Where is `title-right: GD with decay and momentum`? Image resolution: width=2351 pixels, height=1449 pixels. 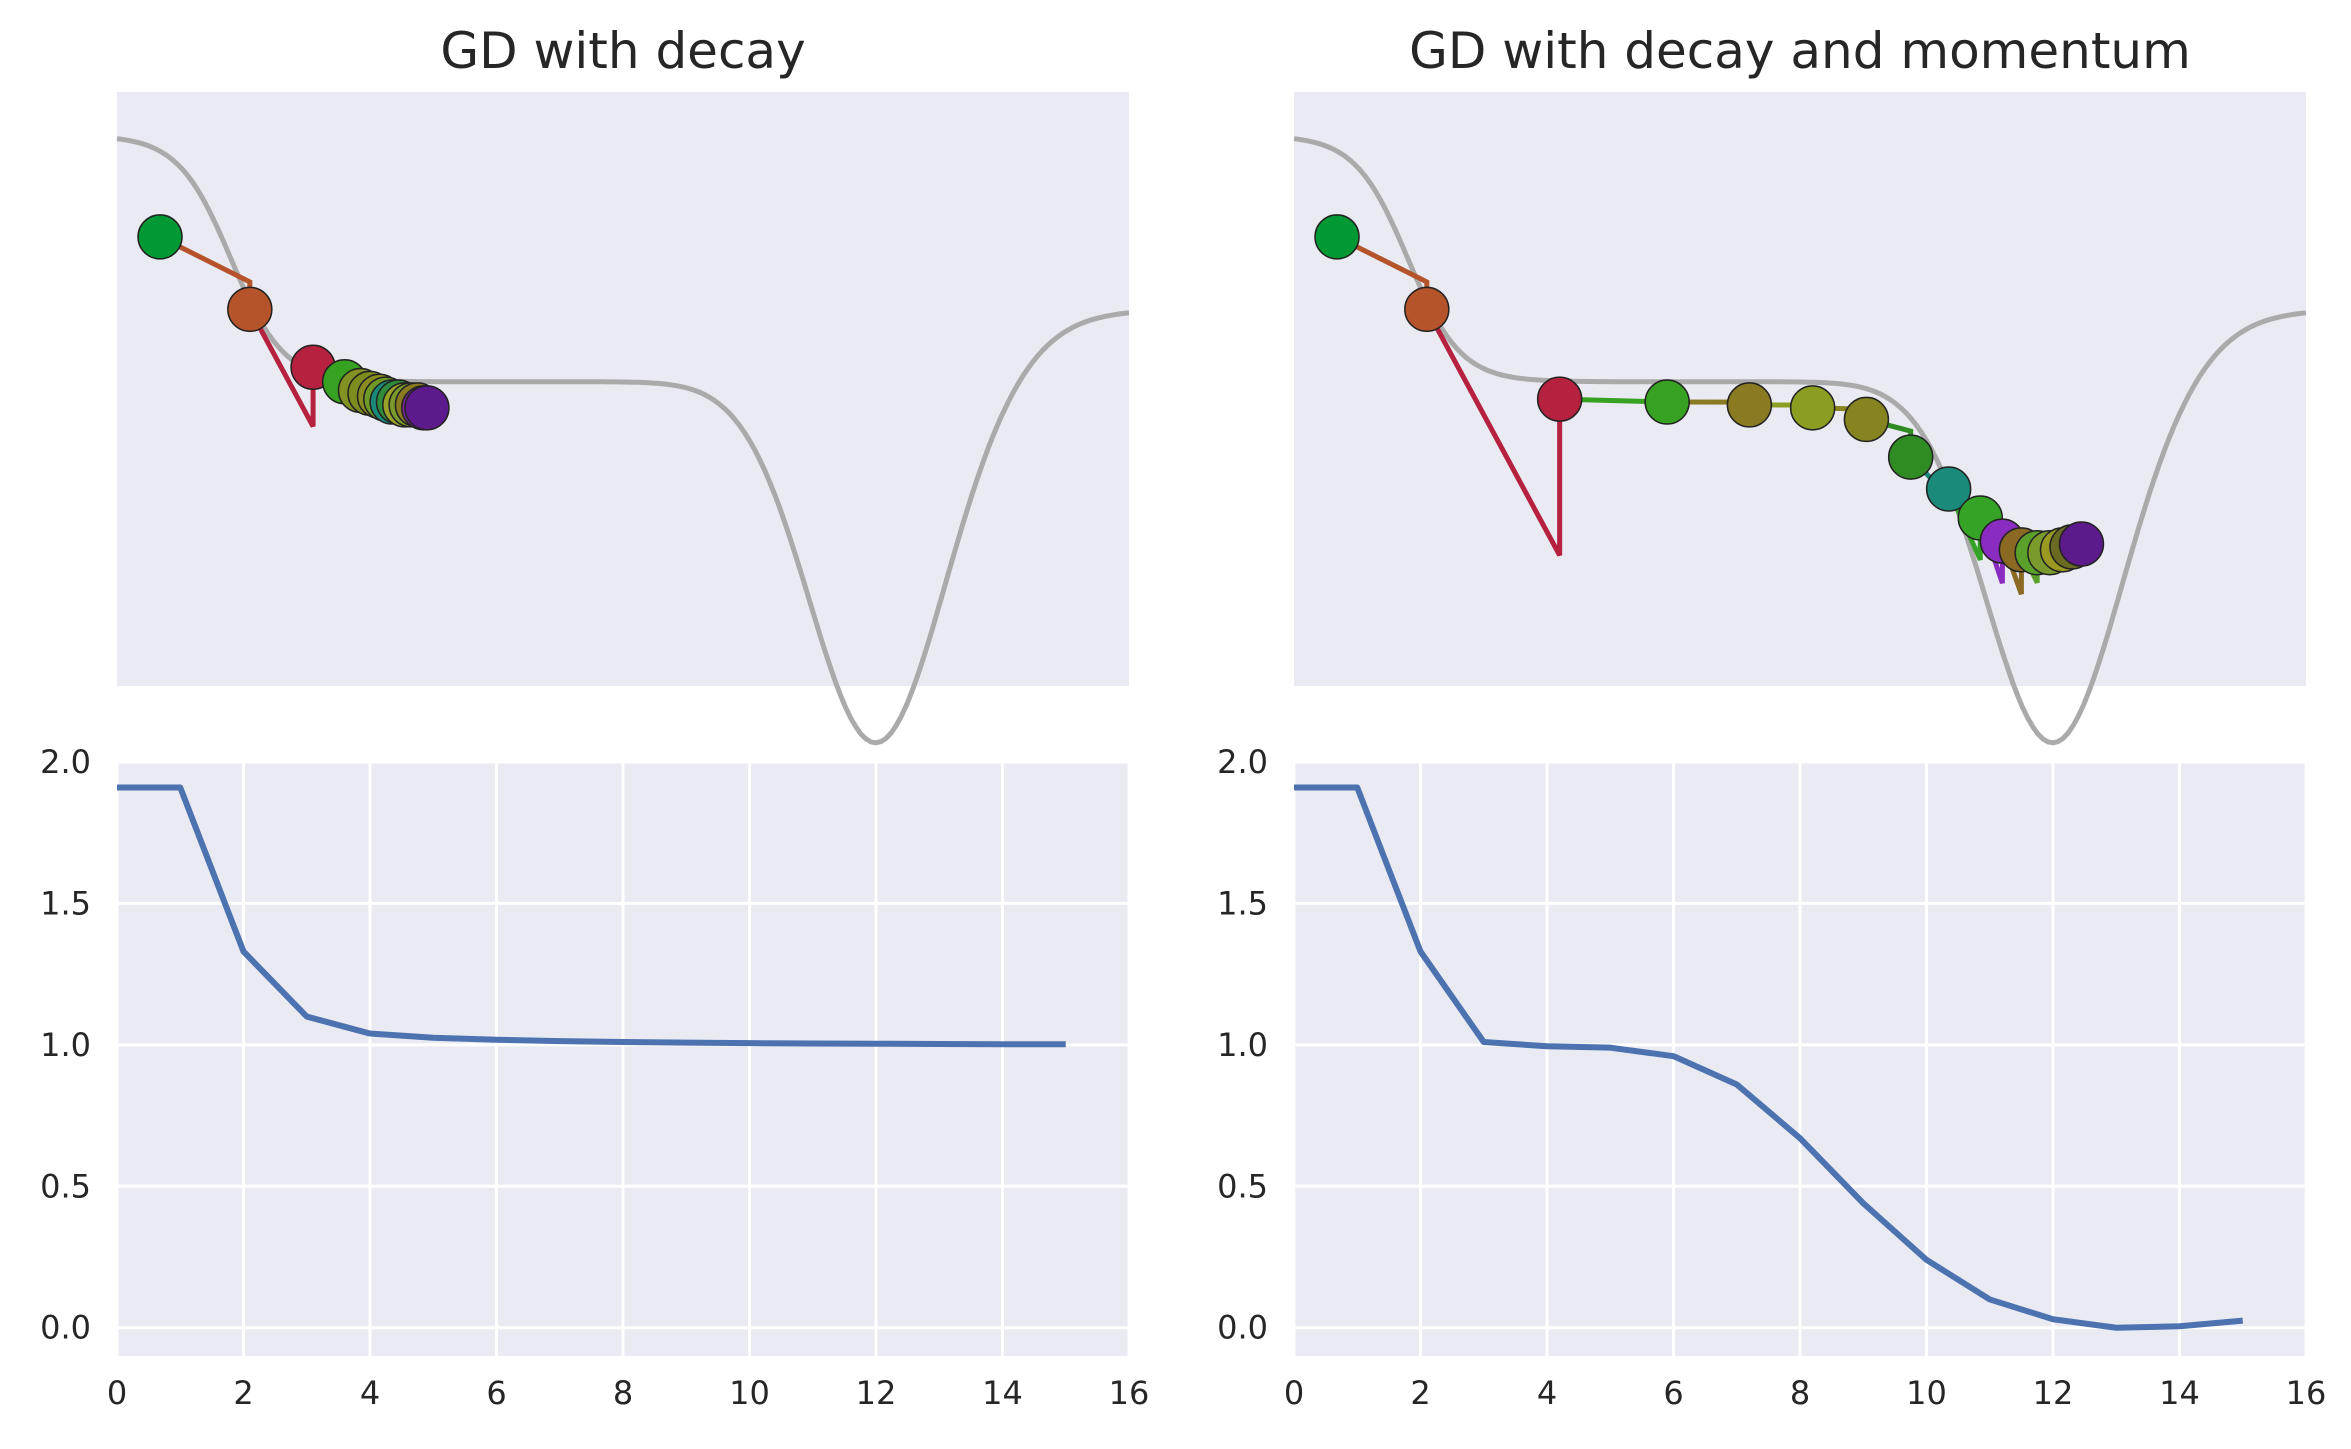 title-right: GD with decay and momentum is located at coordinates (1800, 51).